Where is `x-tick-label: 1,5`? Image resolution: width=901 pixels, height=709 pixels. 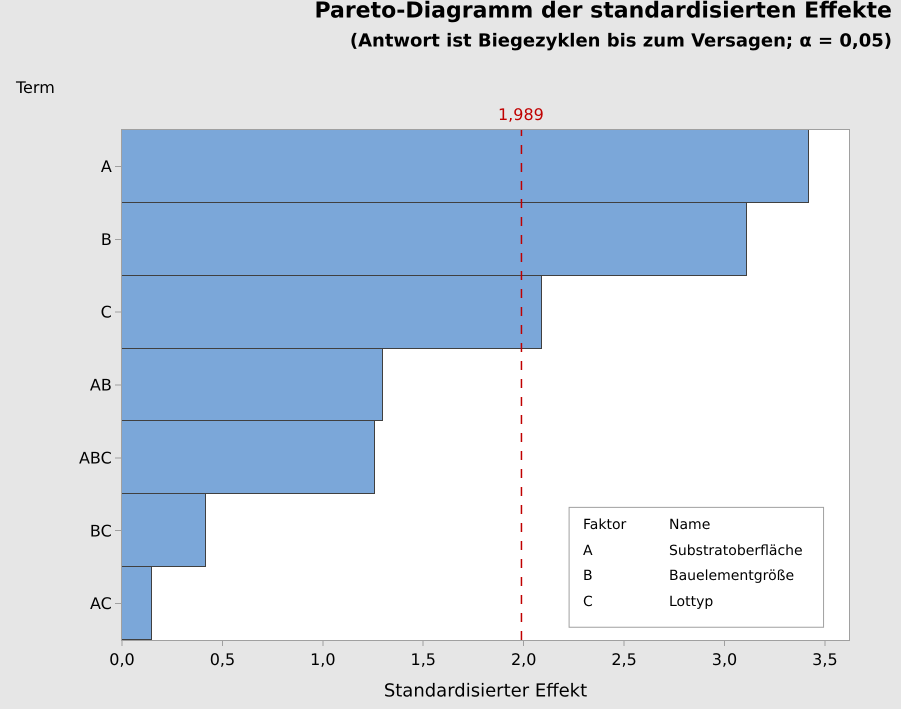
x-tick-label: 1,5 is located at coordinates (423, 660).